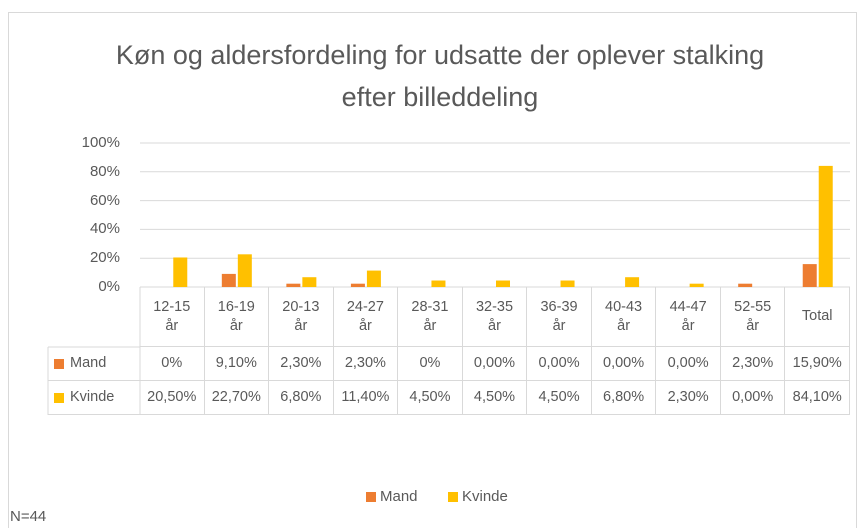 Image resolution: width=865 pixels, height=528 pixels. What do you see at coordinates (172, 398) in the screenshot?
I see `data-table-value: 20,50%` at bounding box center [172, 398].